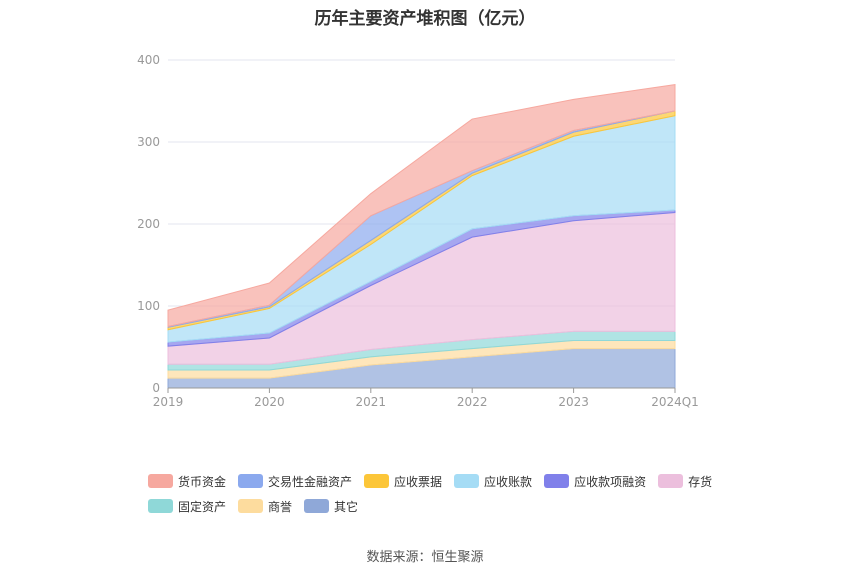 The image size is (850, 575). Describe the element at coordinates (472, 402) in the screenshot. I see `x-tick-label: 2022` at that location.